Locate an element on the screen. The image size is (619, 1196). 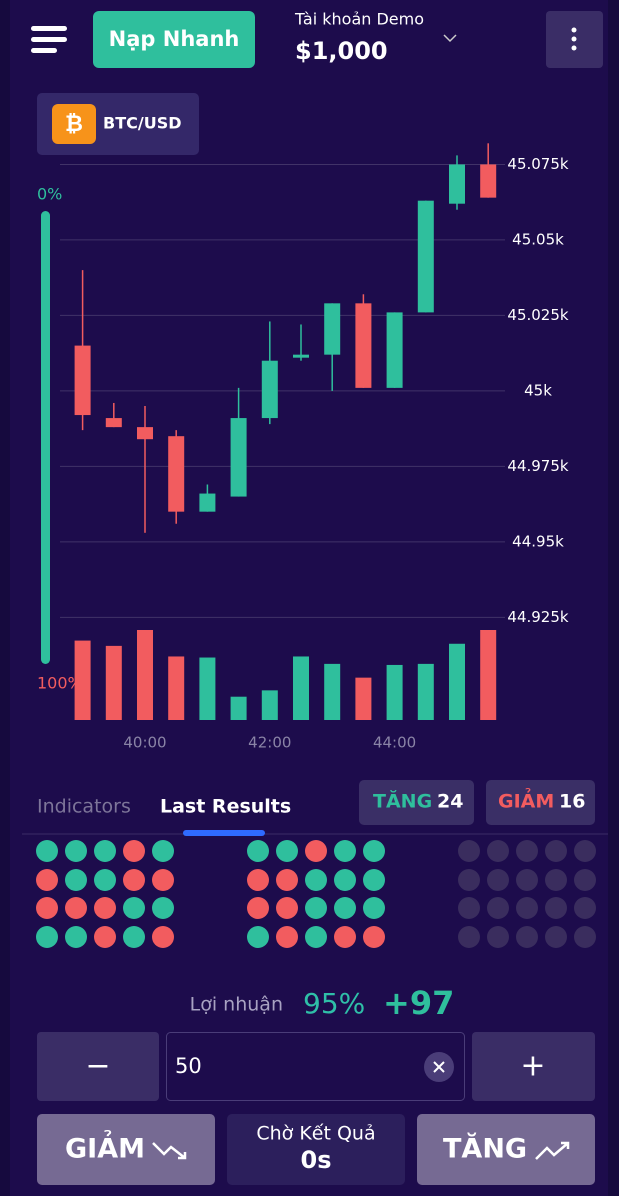
y-tick-label: 45.05k is located at coordinates (538, 239).